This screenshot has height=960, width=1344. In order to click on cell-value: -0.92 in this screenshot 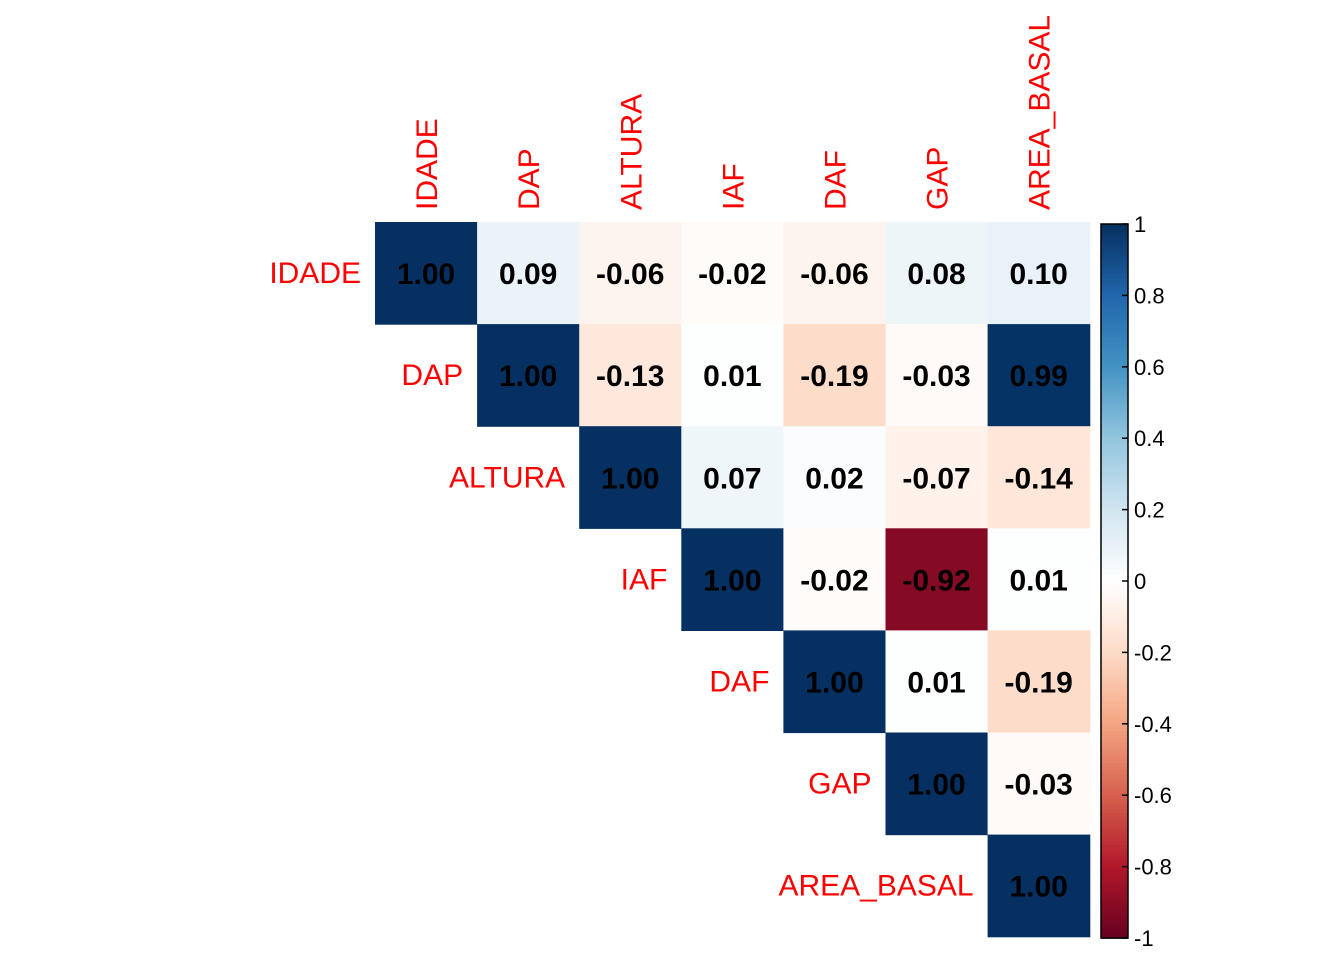, I will do `click(936, 580)`.